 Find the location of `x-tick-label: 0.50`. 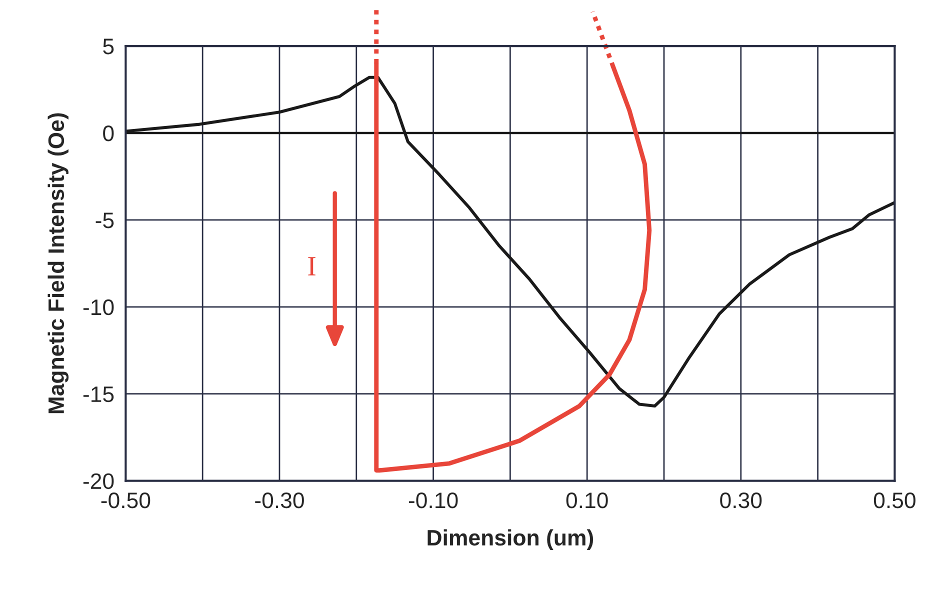

x-tick-label: 0.50 is located at coordinates (895, 500).